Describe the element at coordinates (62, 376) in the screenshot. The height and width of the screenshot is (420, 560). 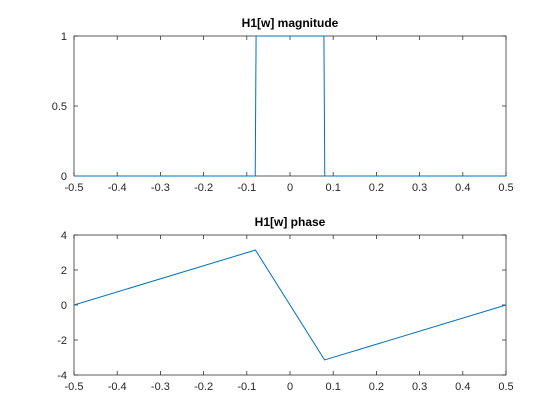
I see `phase-ytick-label: -4` at that location.